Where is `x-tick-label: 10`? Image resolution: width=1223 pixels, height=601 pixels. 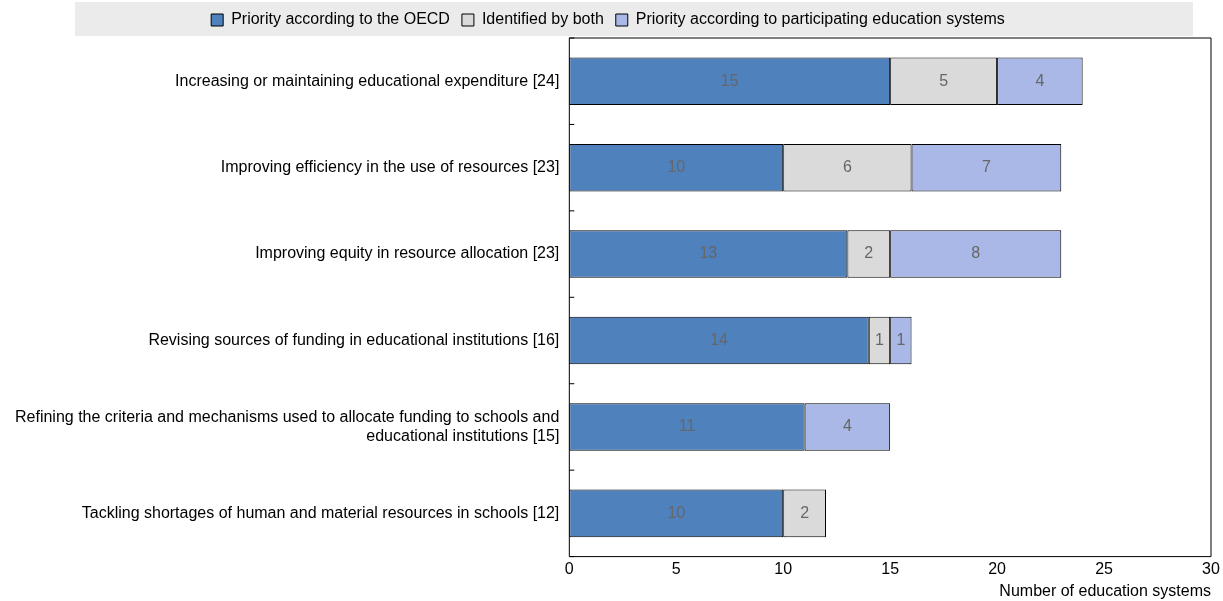
x-tick-label: 10 is located at coordinates (783, 568).